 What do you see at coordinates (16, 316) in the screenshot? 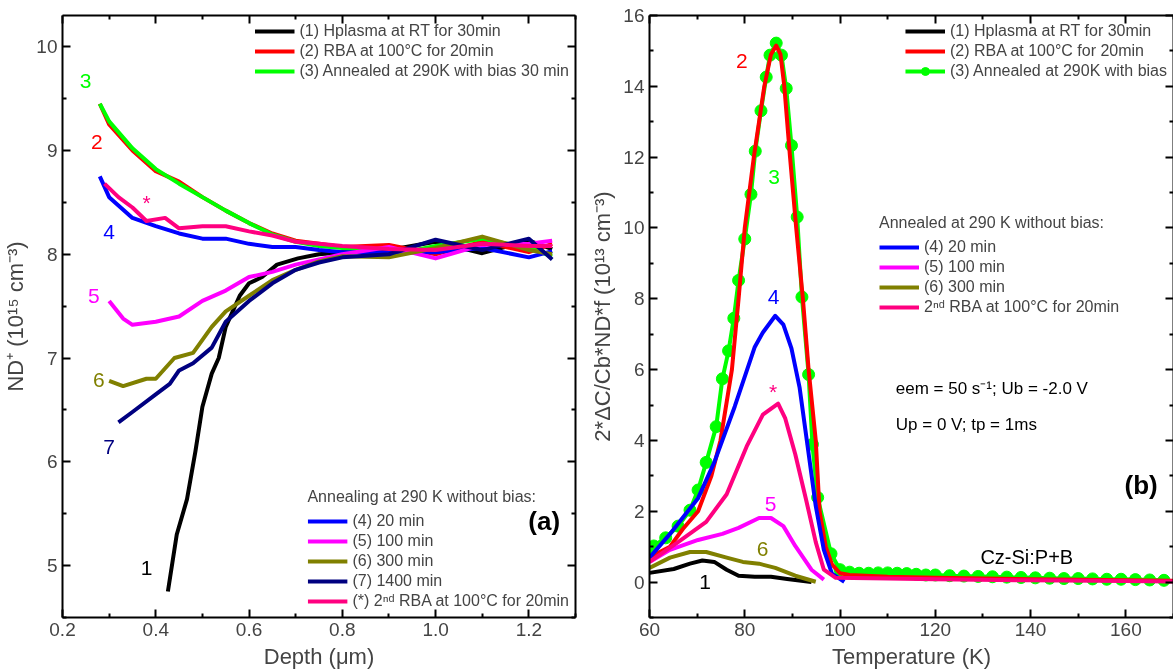
I see `y-axis-title: ND⁺ (10¹⁵ cm⁻³)` at bounding box center [16, 316].